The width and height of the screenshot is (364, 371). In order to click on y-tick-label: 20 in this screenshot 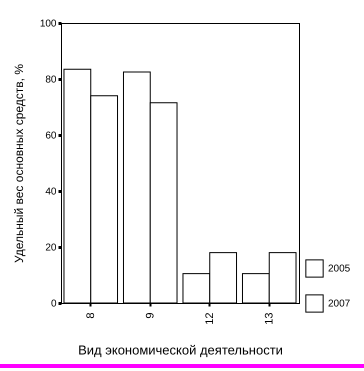, I will do `click(51, 248)`.